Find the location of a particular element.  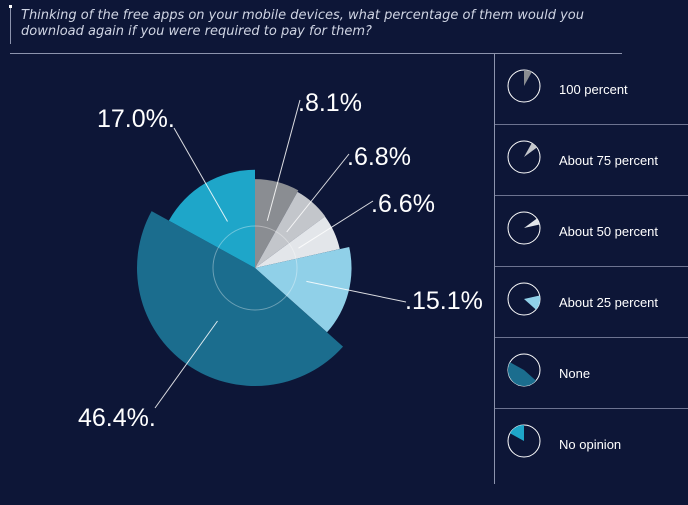

legend-label-100-percent: 100 percent is located at coordinates (593, 89).